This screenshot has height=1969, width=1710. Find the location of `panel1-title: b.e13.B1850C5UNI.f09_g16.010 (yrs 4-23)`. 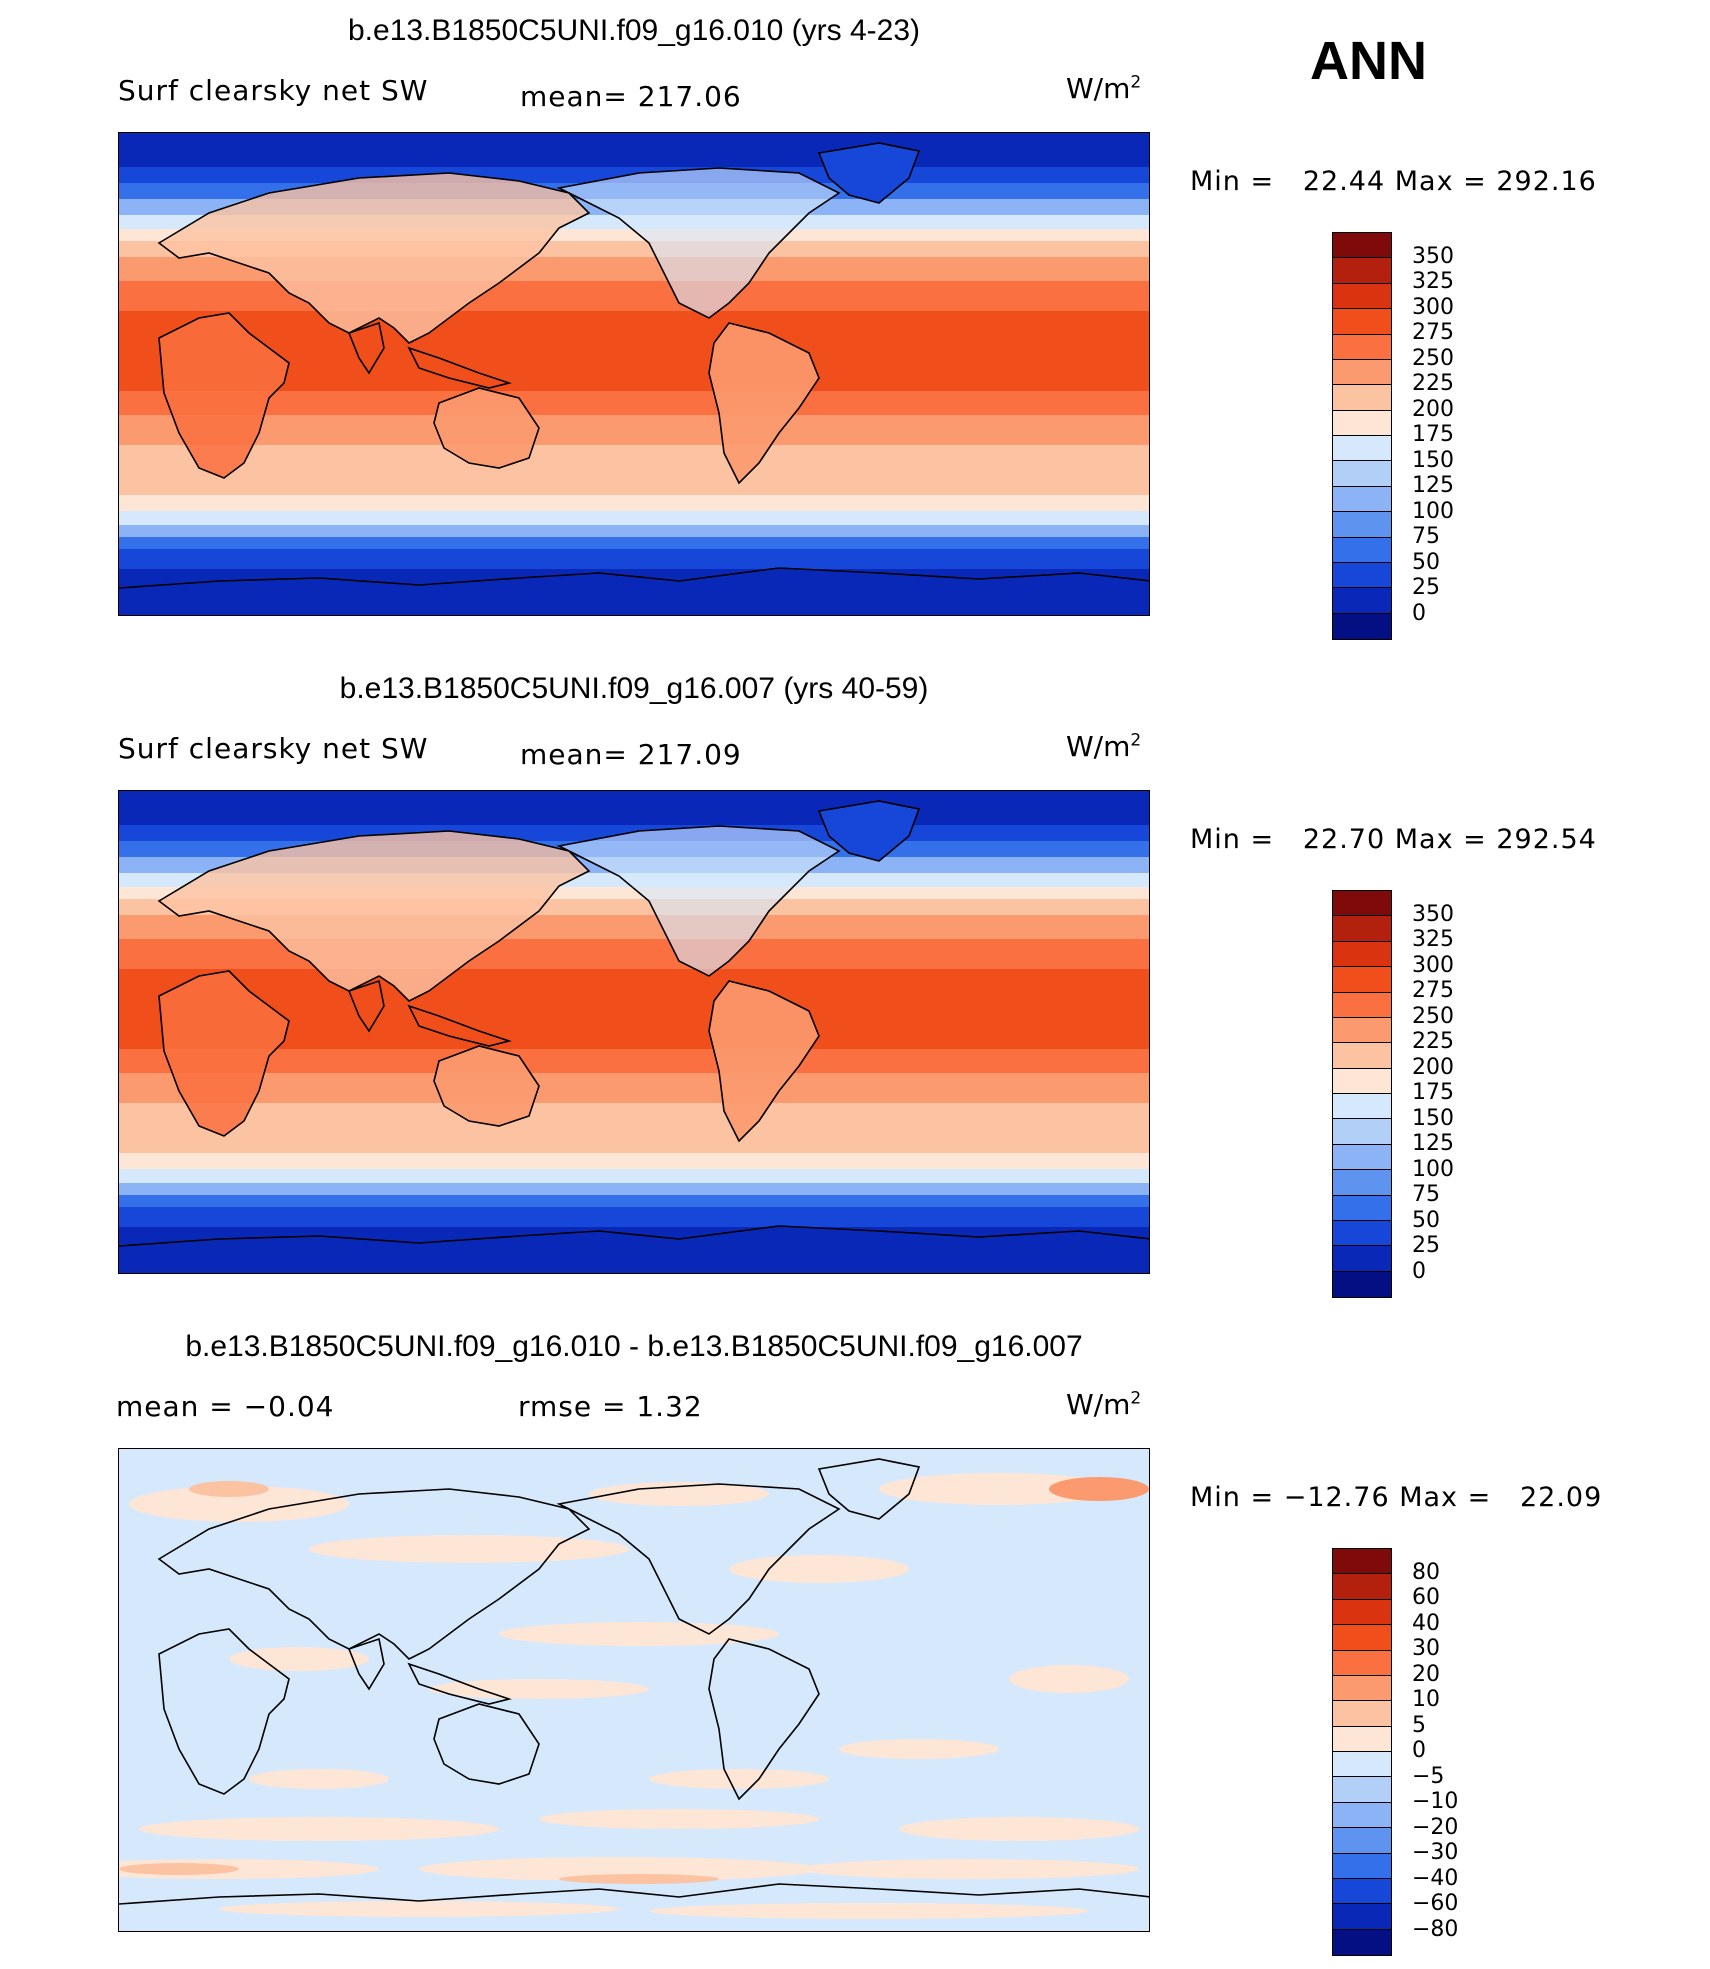

panel1-title: b.e13.B1850C5UNI.f09_g16.010 (yrs 4-23) is located at coordinates (634, 30).